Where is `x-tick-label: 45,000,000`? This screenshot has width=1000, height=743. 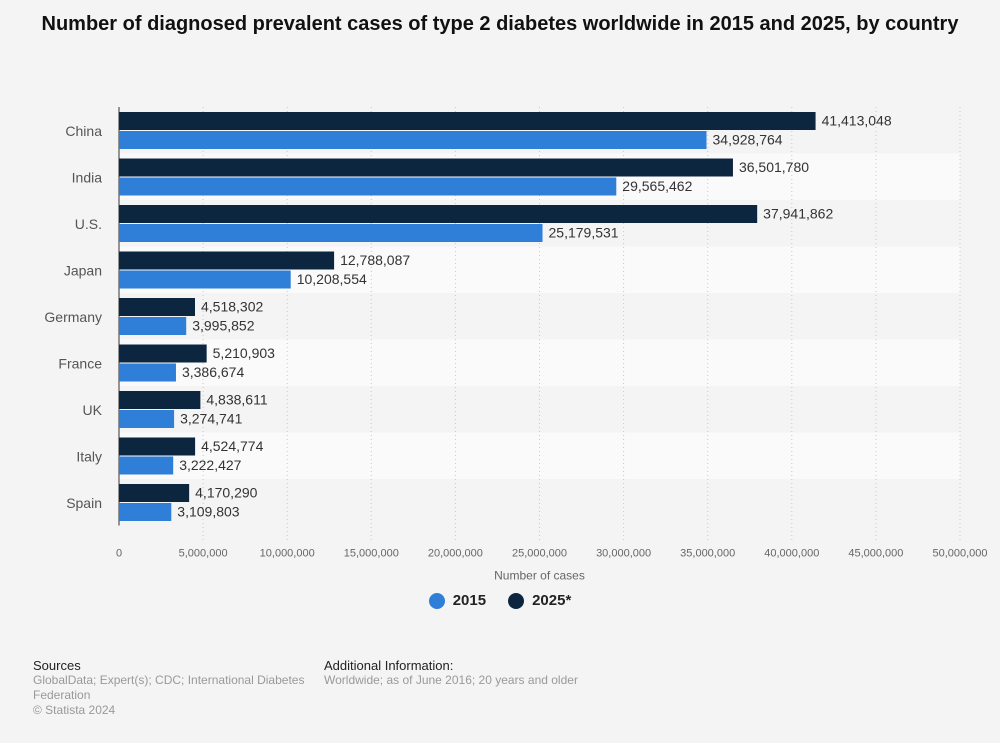
x-tick-label: 45,000,000 is located at coordinates (875, 554).